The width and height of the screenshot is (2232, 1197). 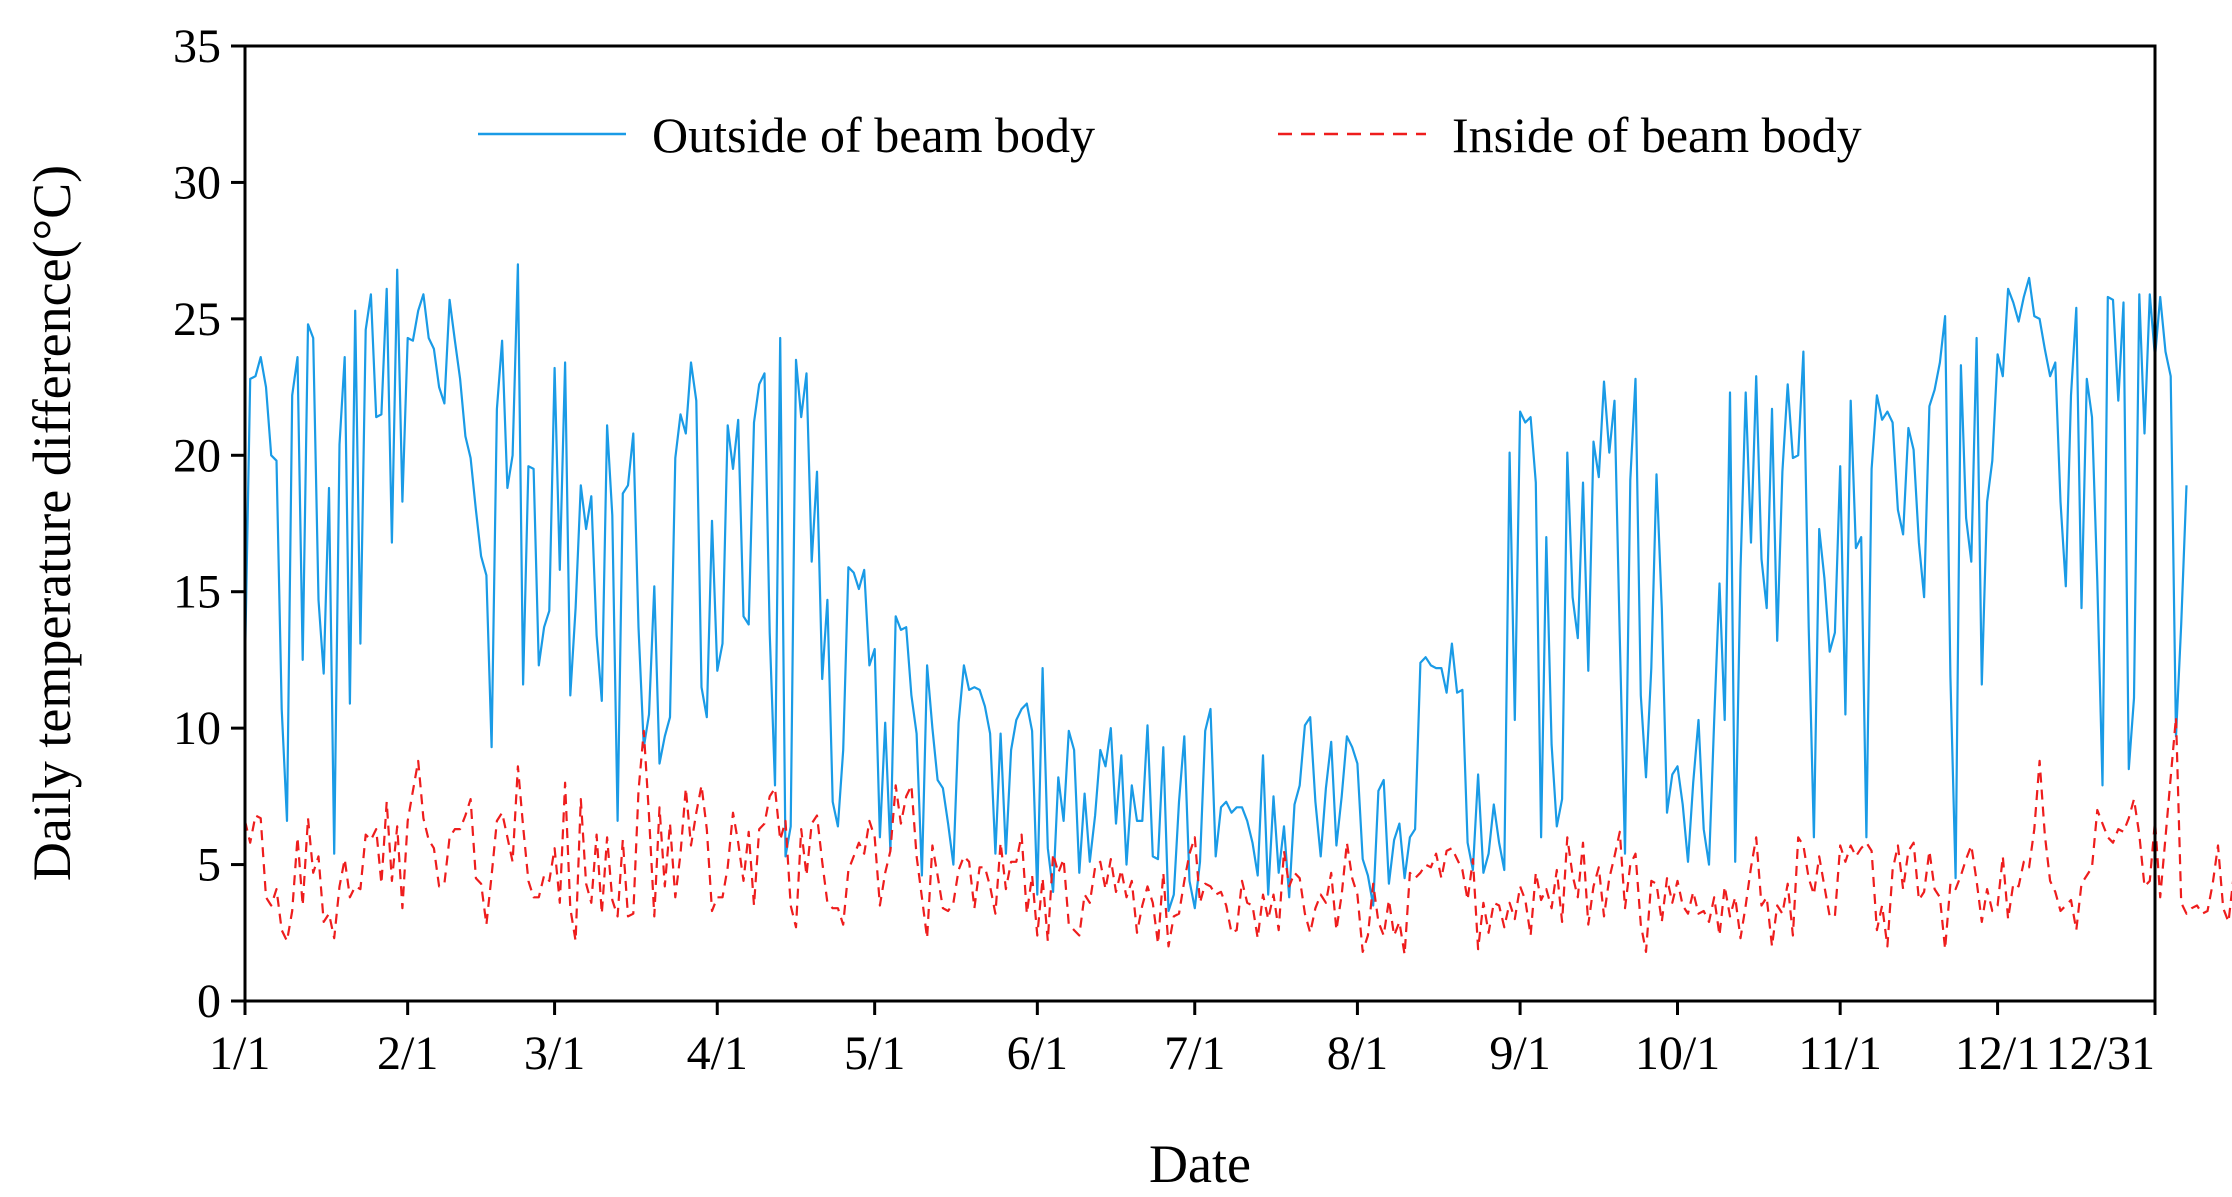 I want to click on x-tick-label: 11/1, so click(x=1840, y=1053).